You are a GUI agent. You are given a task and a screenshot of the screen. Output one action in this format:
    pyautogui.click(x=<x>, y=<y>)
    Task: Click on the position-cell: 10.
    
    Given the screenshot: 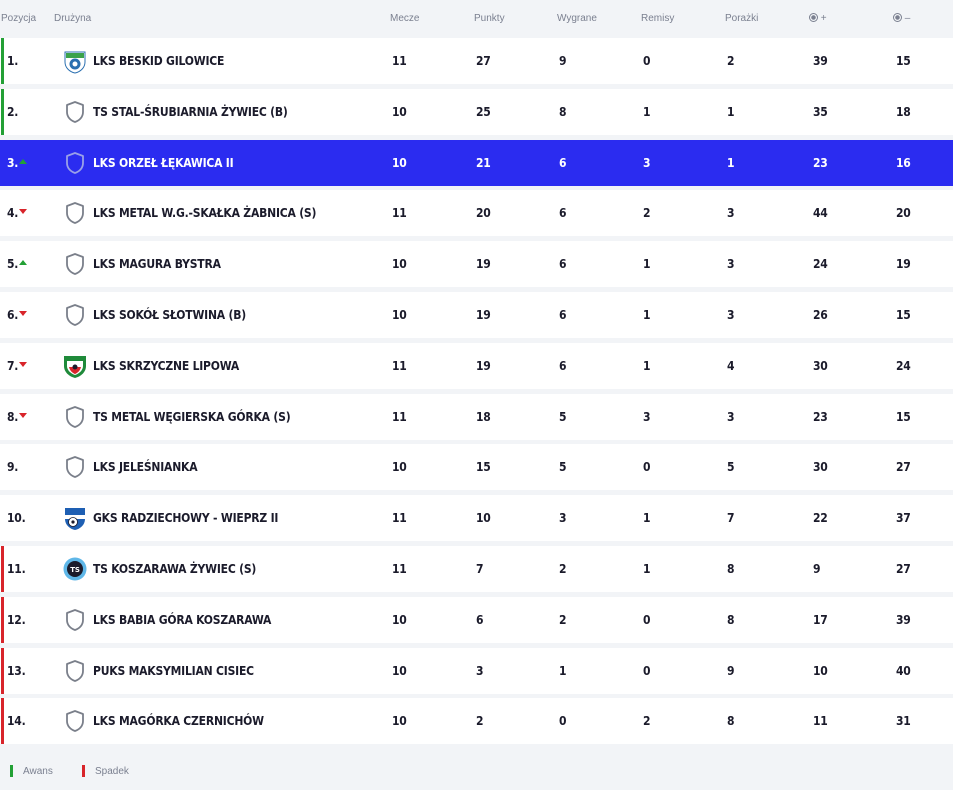 What is the action you would take?
    pyautogui.click(x=16, y=518)
    